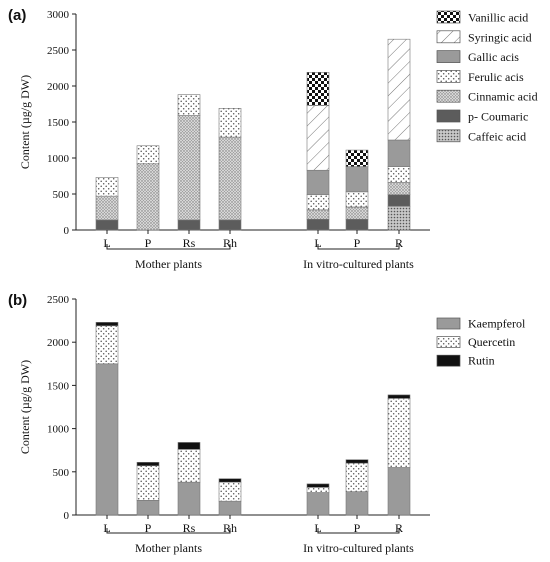 The image size is (550, 562). I want to click on legend-swatch-syringic-acid, so click(448, 37).